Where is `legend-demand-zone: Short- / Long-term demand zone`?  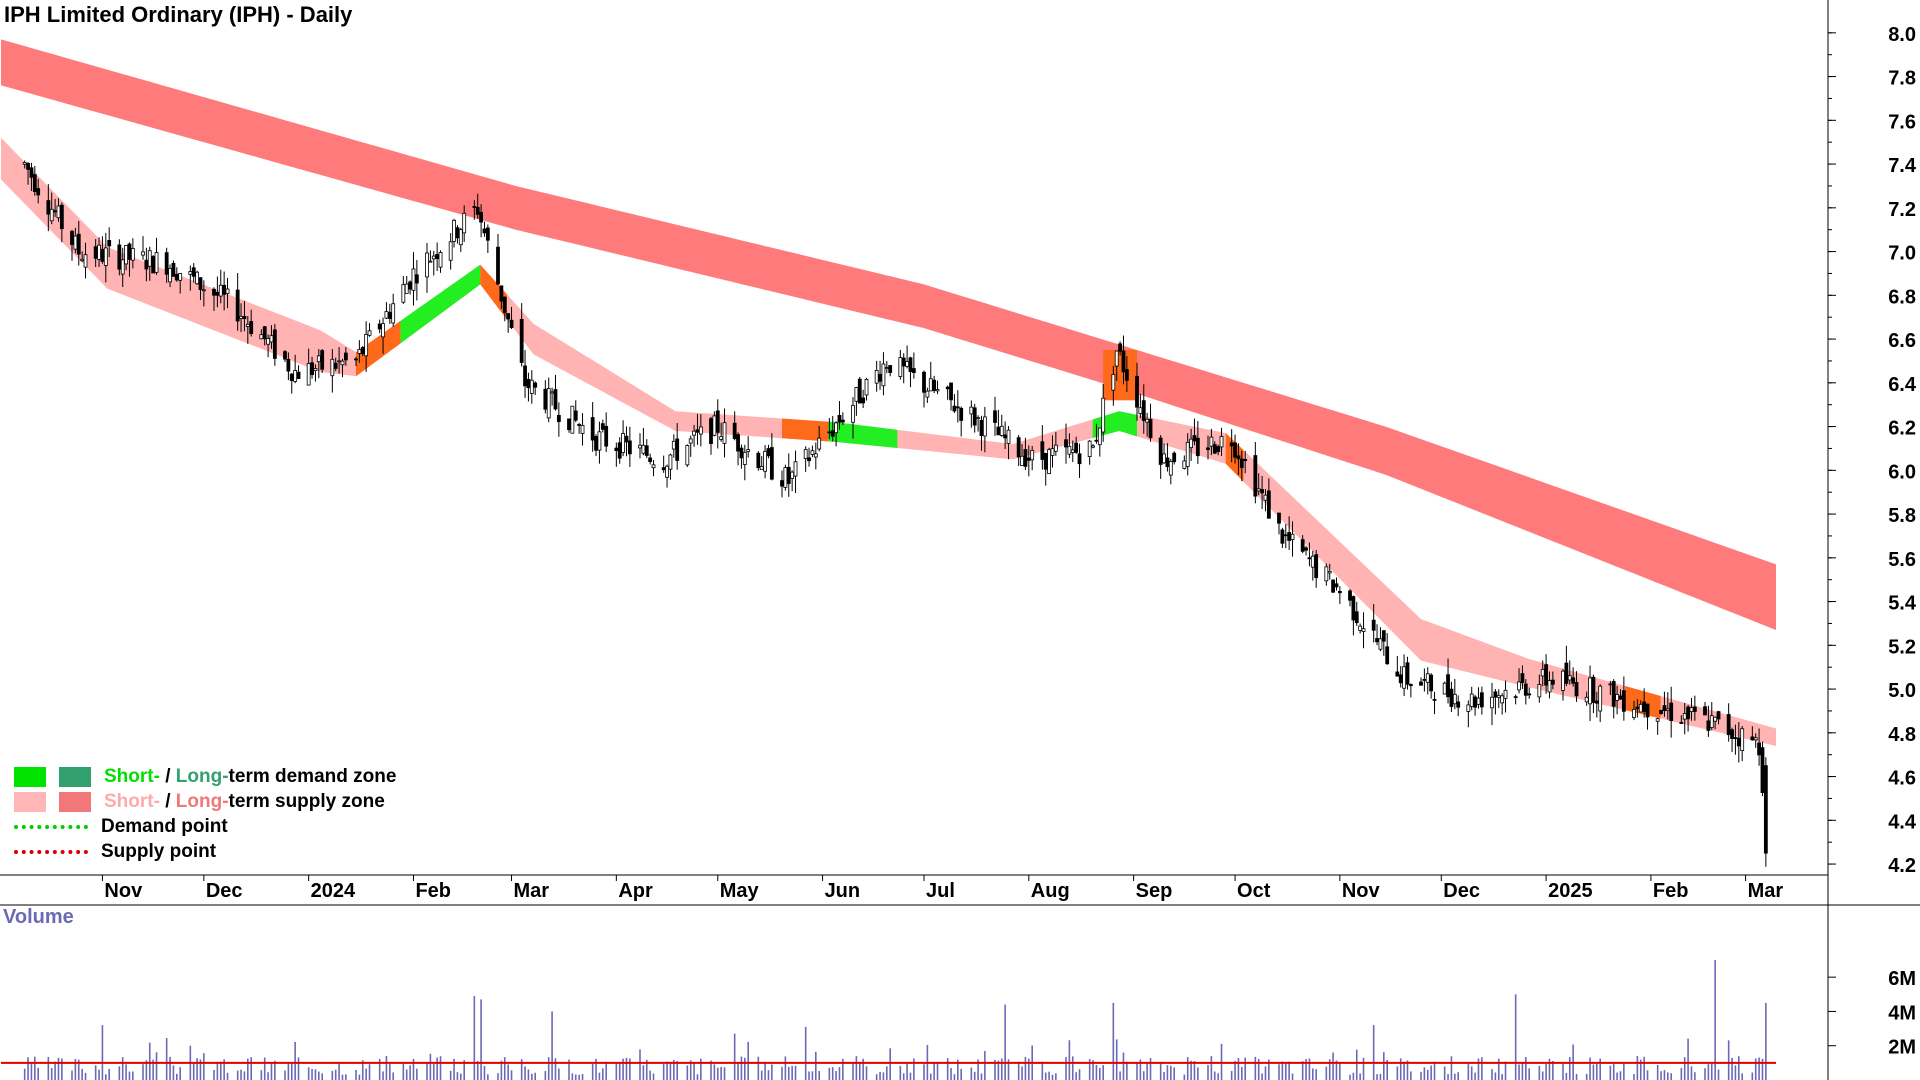 legend-demand-zone: Short- / Long-term demand zone is located at coordinates (205, 776).